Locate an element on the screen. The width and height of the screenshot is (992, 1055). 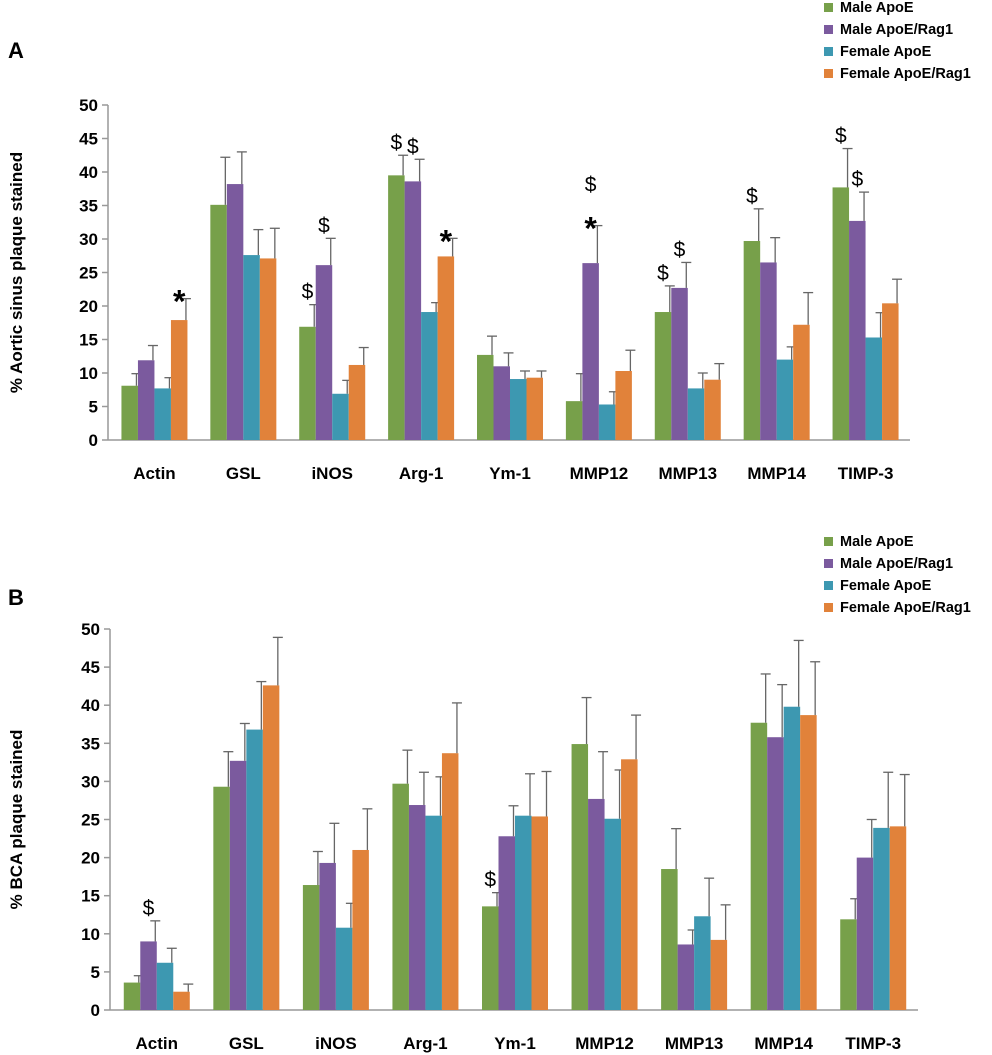
y-tick-label: 30 is located at coordinates (90, 781).